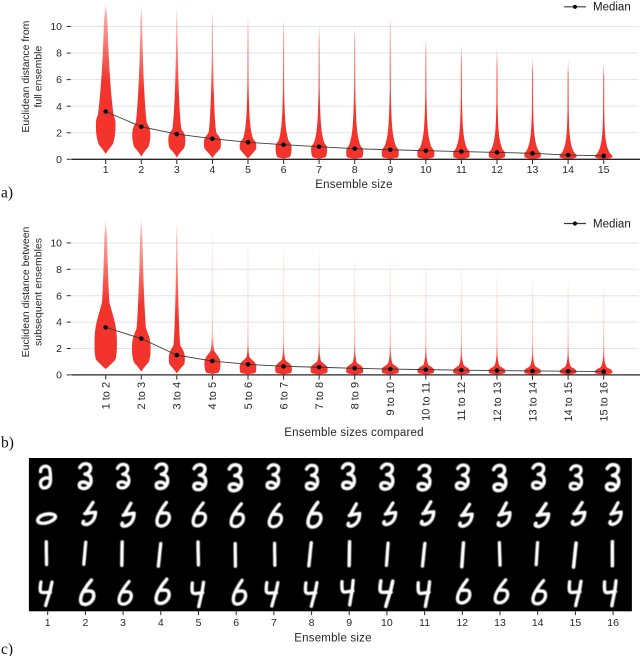 This screenshot has width=640, height=661. Describe the element at coordinates (533, 402) in the screenshot. I see `svg-text: 13 to 14` at that location.